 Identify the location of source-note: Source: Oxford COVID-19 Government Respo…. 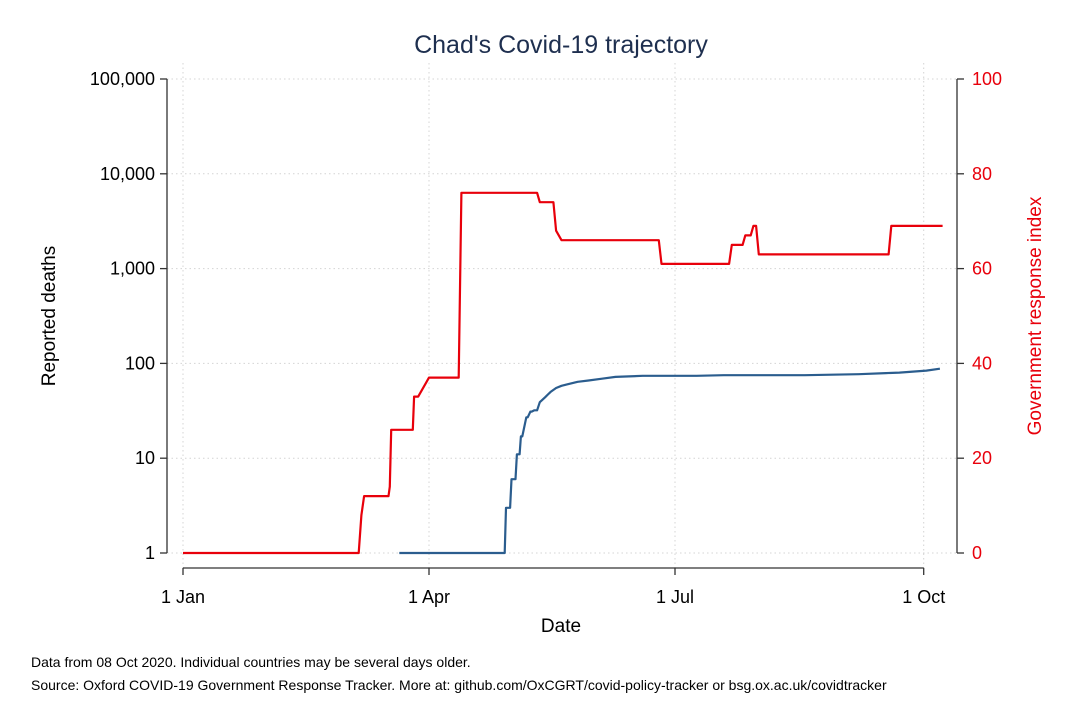
(459, 685).